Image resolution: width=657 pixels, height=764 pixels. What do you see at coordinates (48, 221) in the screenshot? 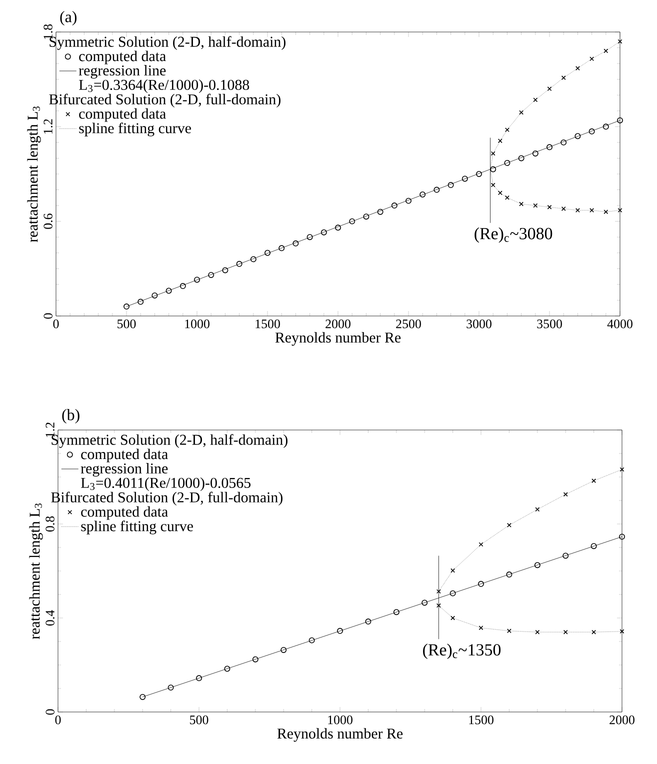
I see `y-tick-label: 0.6` at bounding box center [48, 221].